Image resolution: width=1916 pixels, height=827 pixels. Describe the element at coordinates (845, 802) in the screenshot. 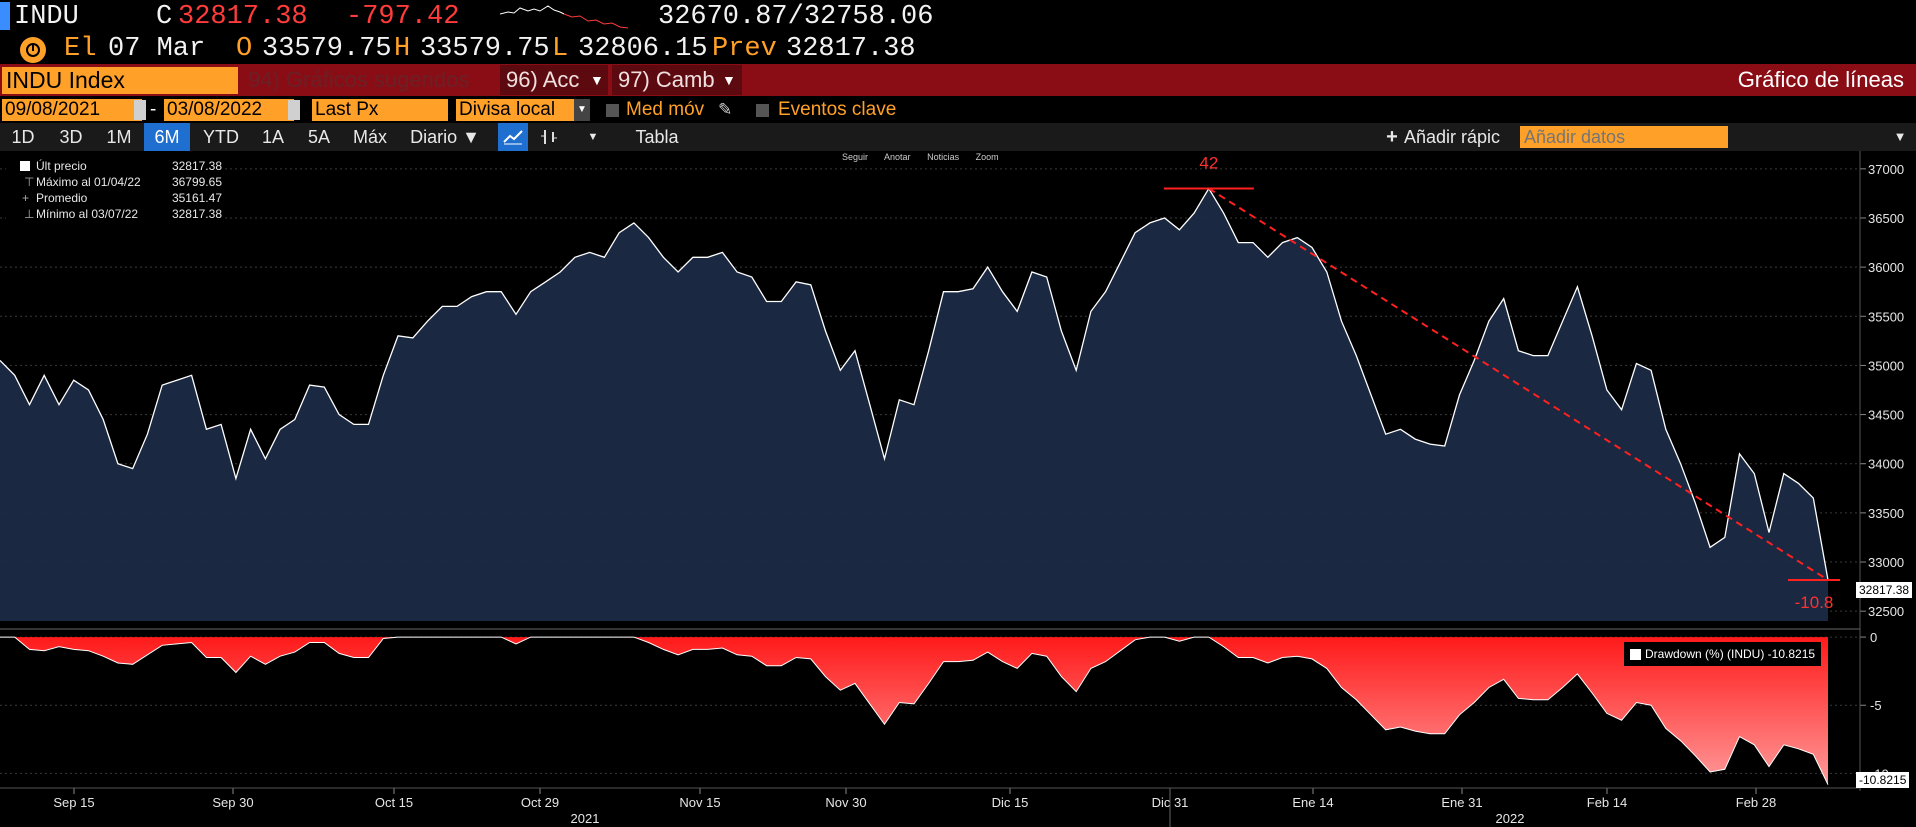

I see `x-tick-label: Nov 30` at that location.